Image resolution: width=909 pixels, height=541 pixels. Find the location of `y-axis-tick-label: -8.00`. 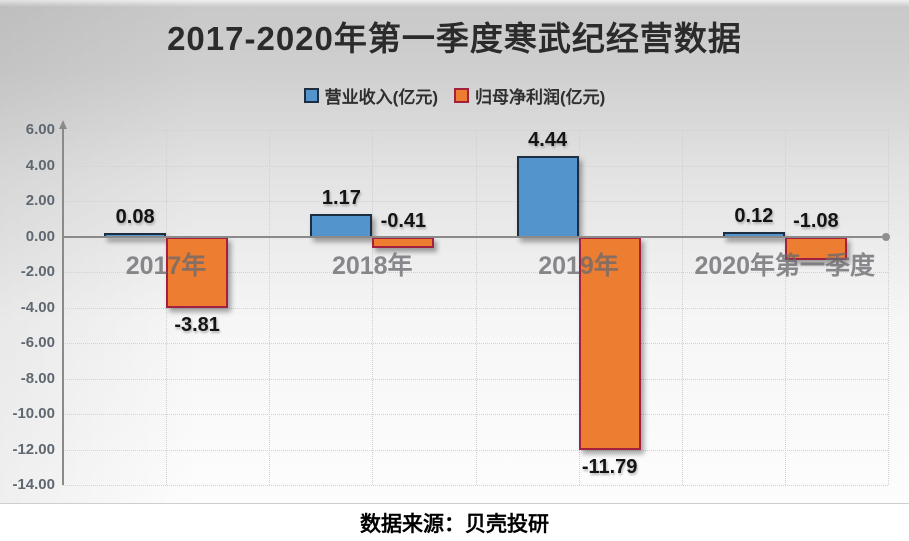

y-axis-tick-label: -8.00 is located at coordinates (37, 378).